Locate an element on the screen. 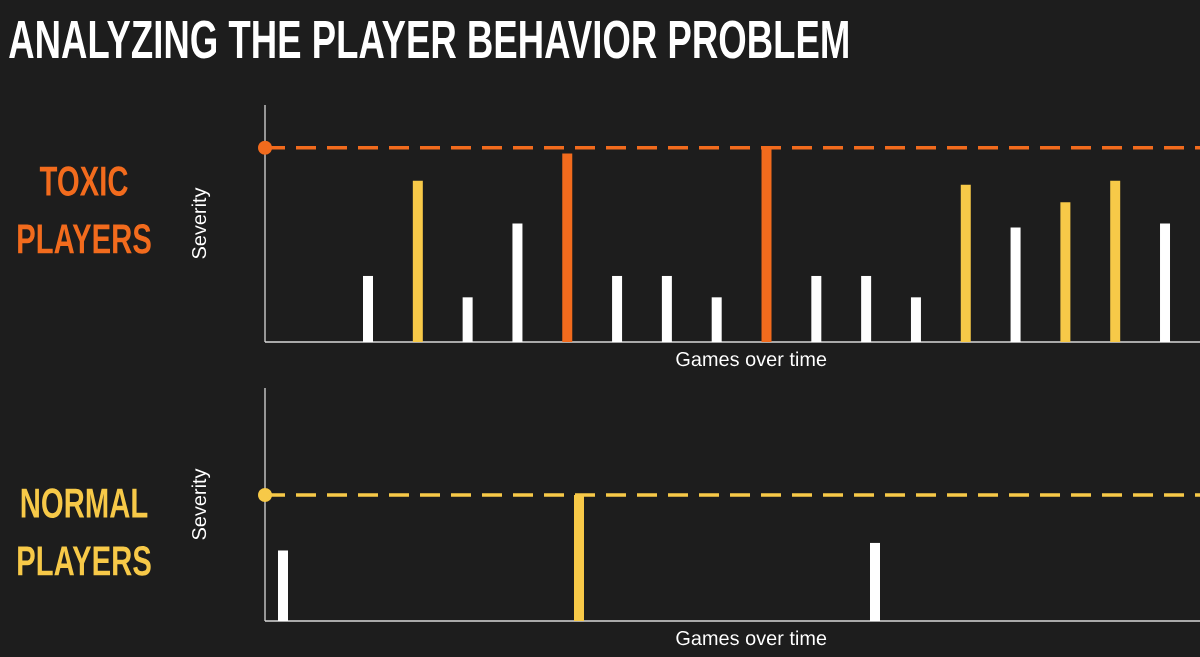 This screenshot has width=1200, height=657. chart-title: ANALYZING THE PLAYER BEHAVIOR PROBLEM is located at coordinates (428, 39).